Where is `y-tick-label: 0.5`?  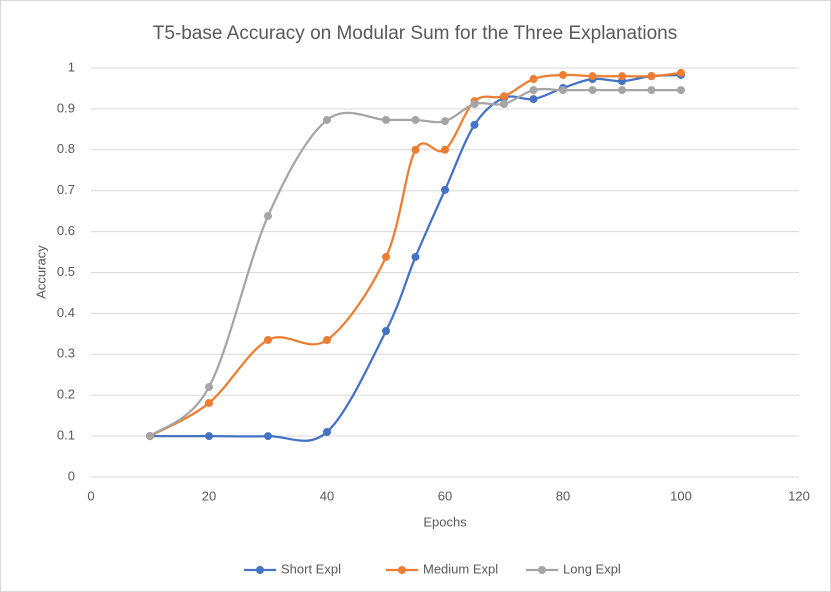 y-tick-label: 0.5 is located at coordinates (66, 271).